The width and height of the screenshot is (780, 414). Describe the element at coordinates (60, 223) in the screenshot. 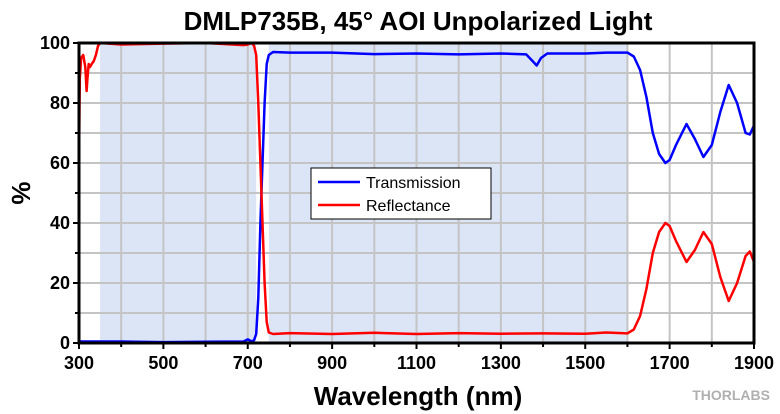

I see `y-tick-label: 40` at that location.